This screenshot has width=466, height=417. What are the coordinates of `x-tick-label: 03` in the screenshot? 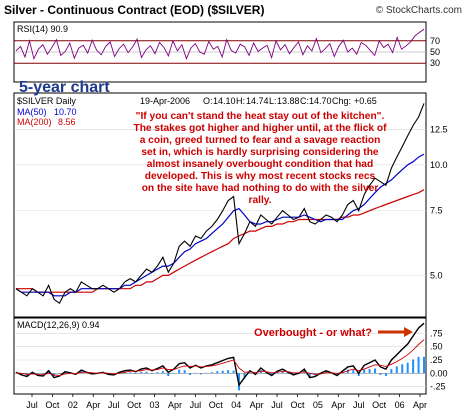 It's located at (155, 405).